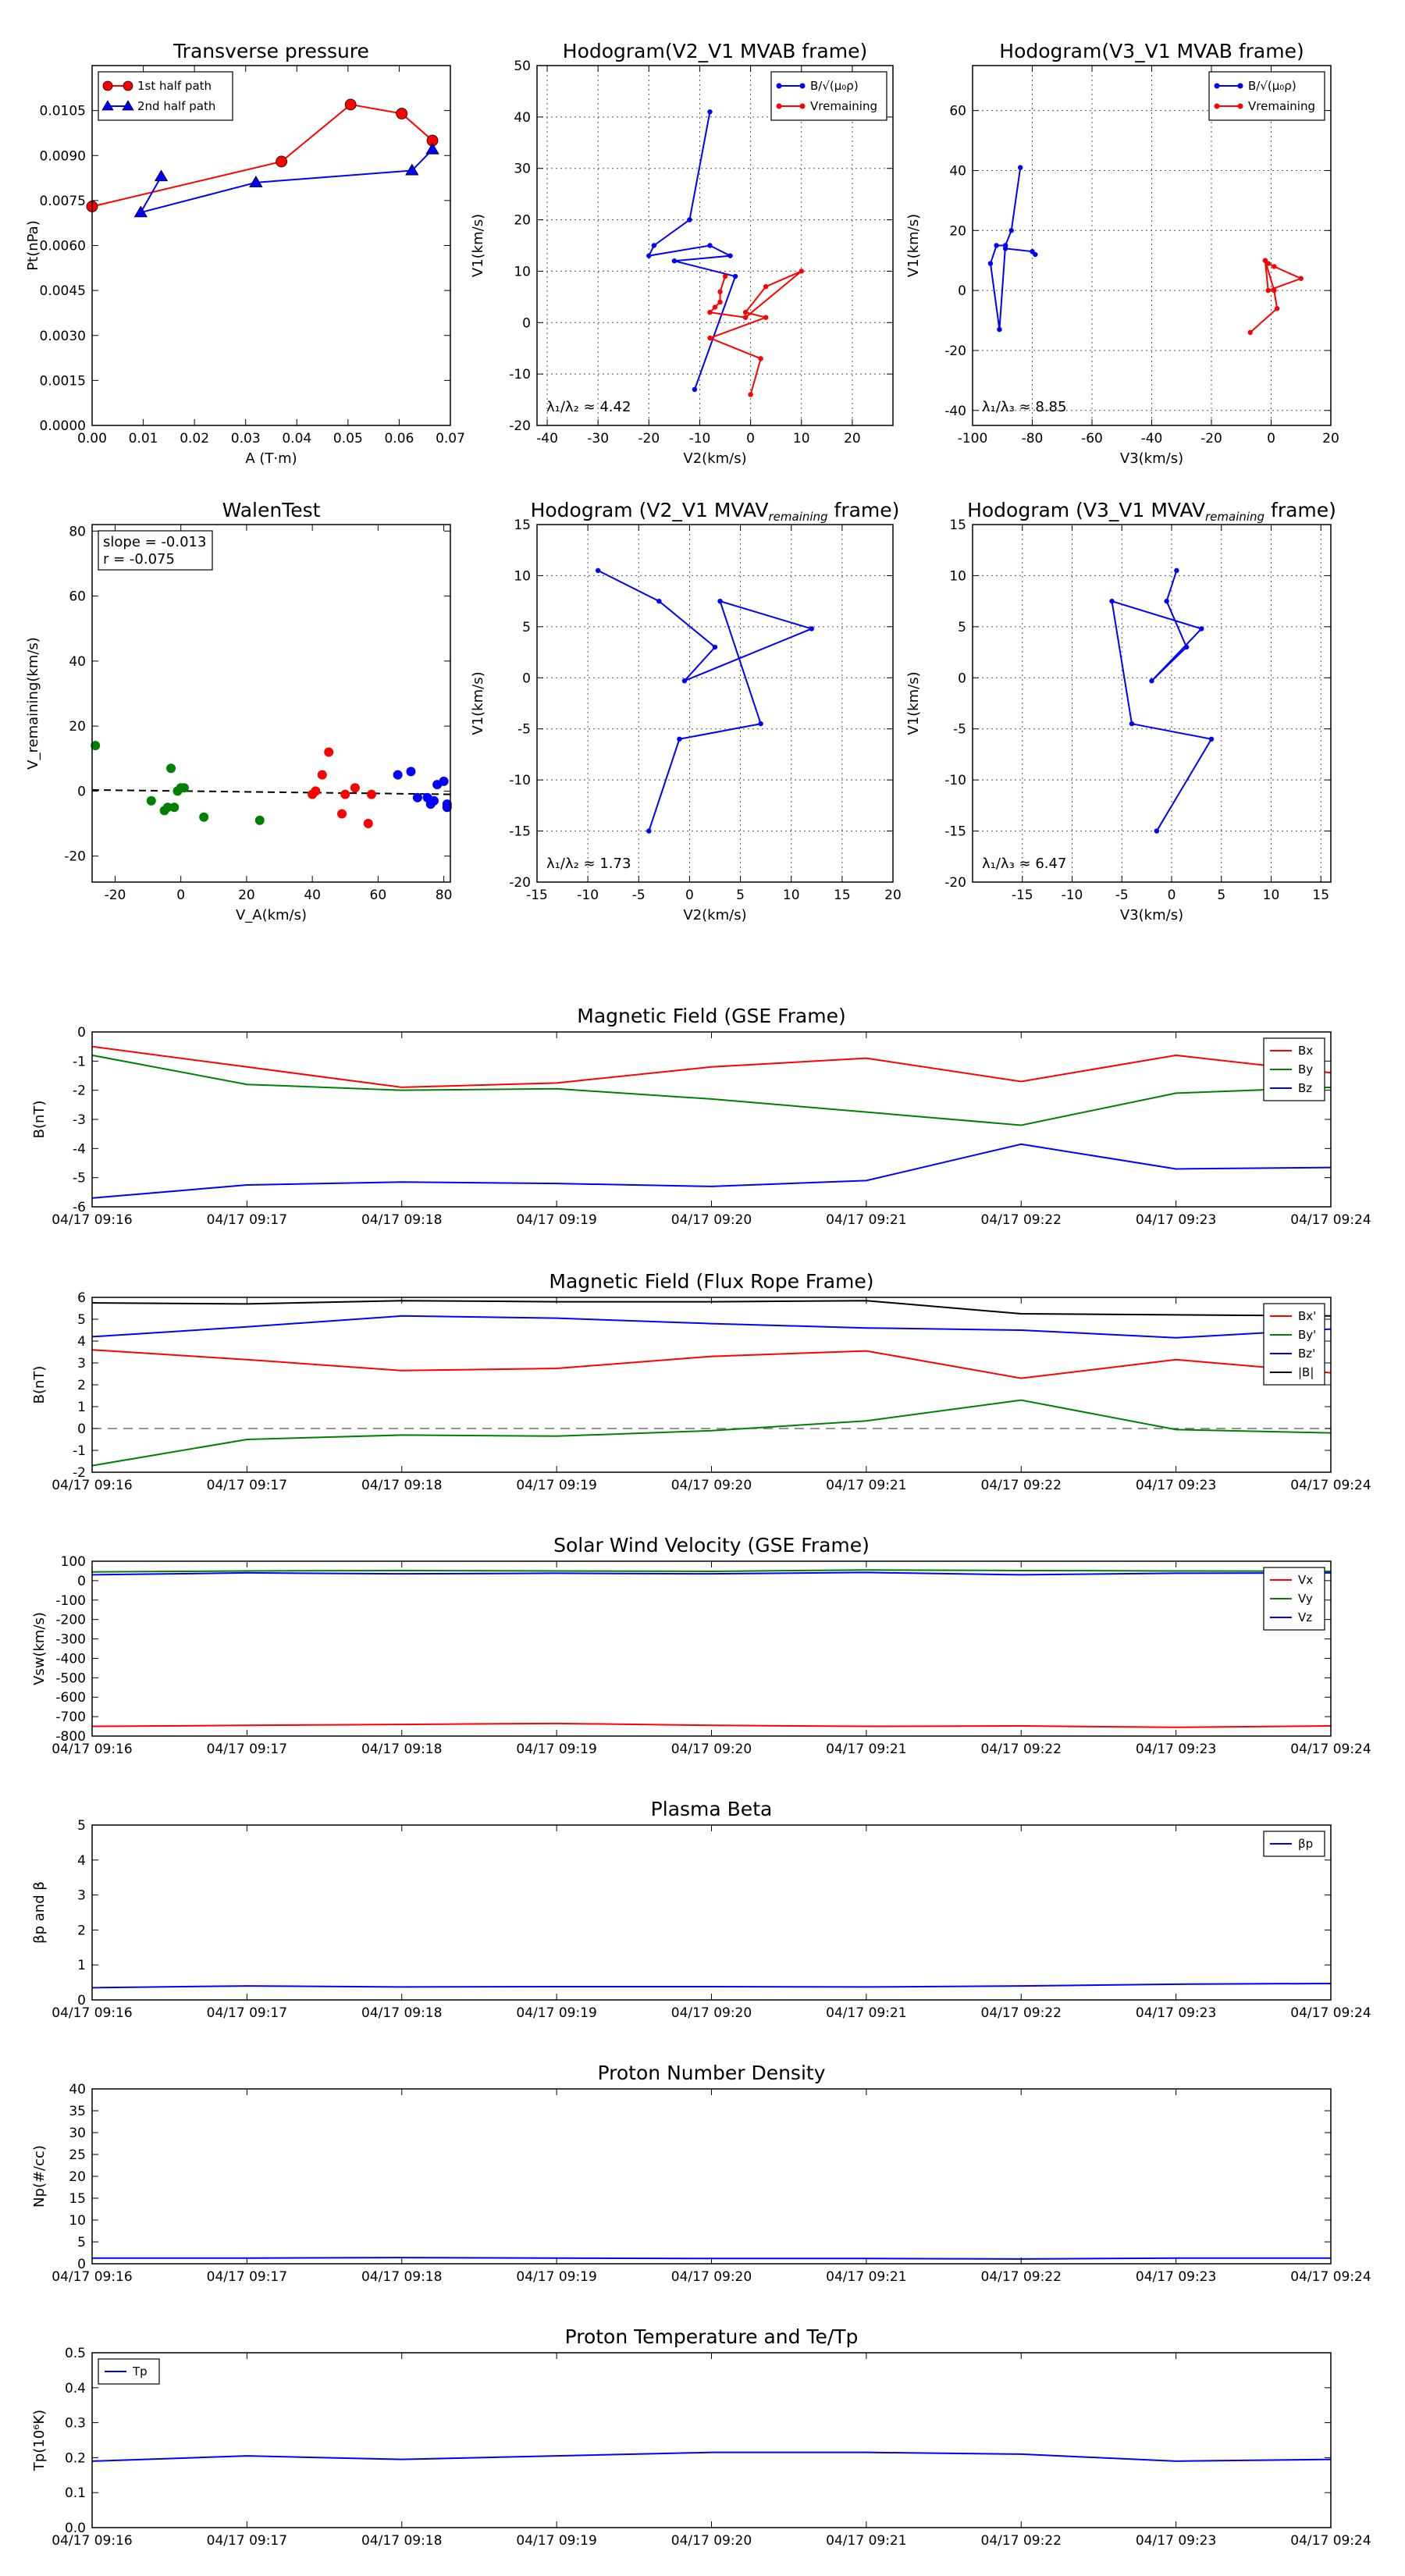  What do you see at coordinates (77, 2133) in the screenshot?
I see `y-tick-label: 30` at bounding box center [77, 2133].